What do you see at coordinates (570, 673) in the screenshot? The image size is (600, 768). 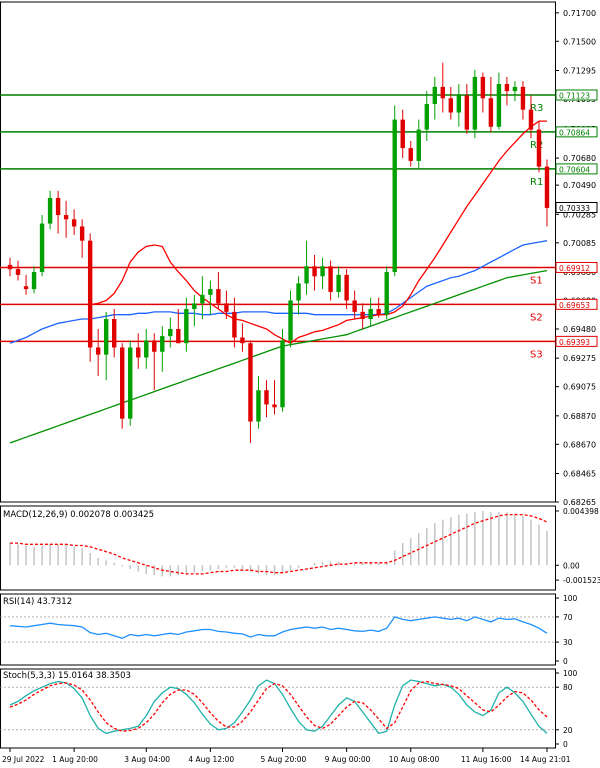 I see `stoch-tick-label: 100` at bounding box center [570, 673].